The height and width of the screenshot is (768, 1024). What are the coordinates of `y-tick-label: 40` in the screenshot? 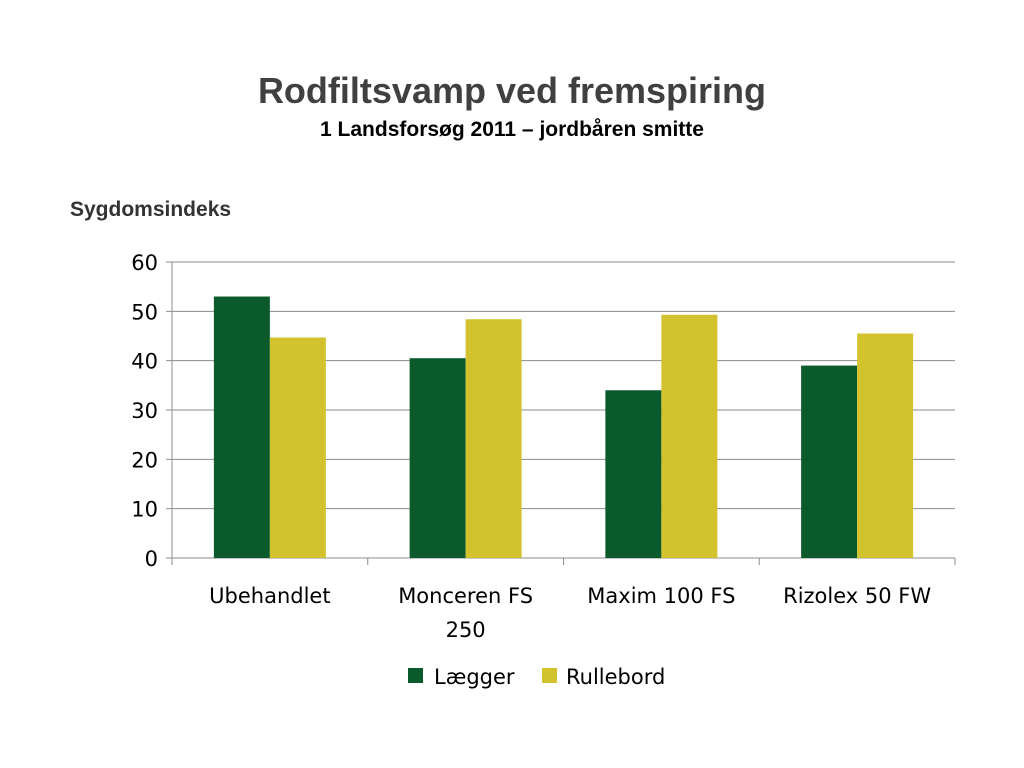 It's located at (144, 362).